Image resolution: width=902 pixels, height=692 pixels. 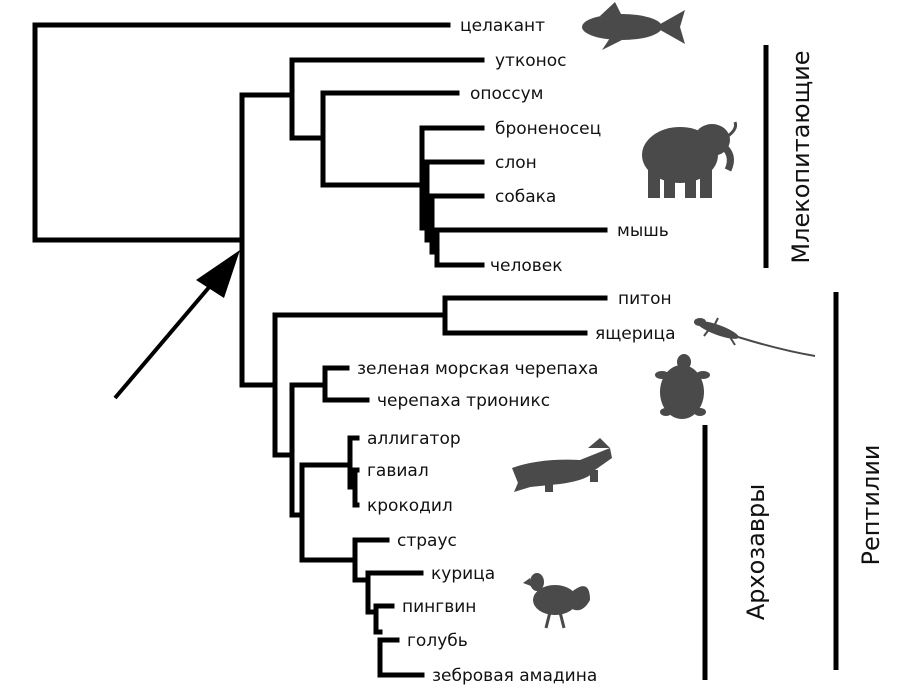 I want to click on taxon-human: человек, so click(x=526, y=266).